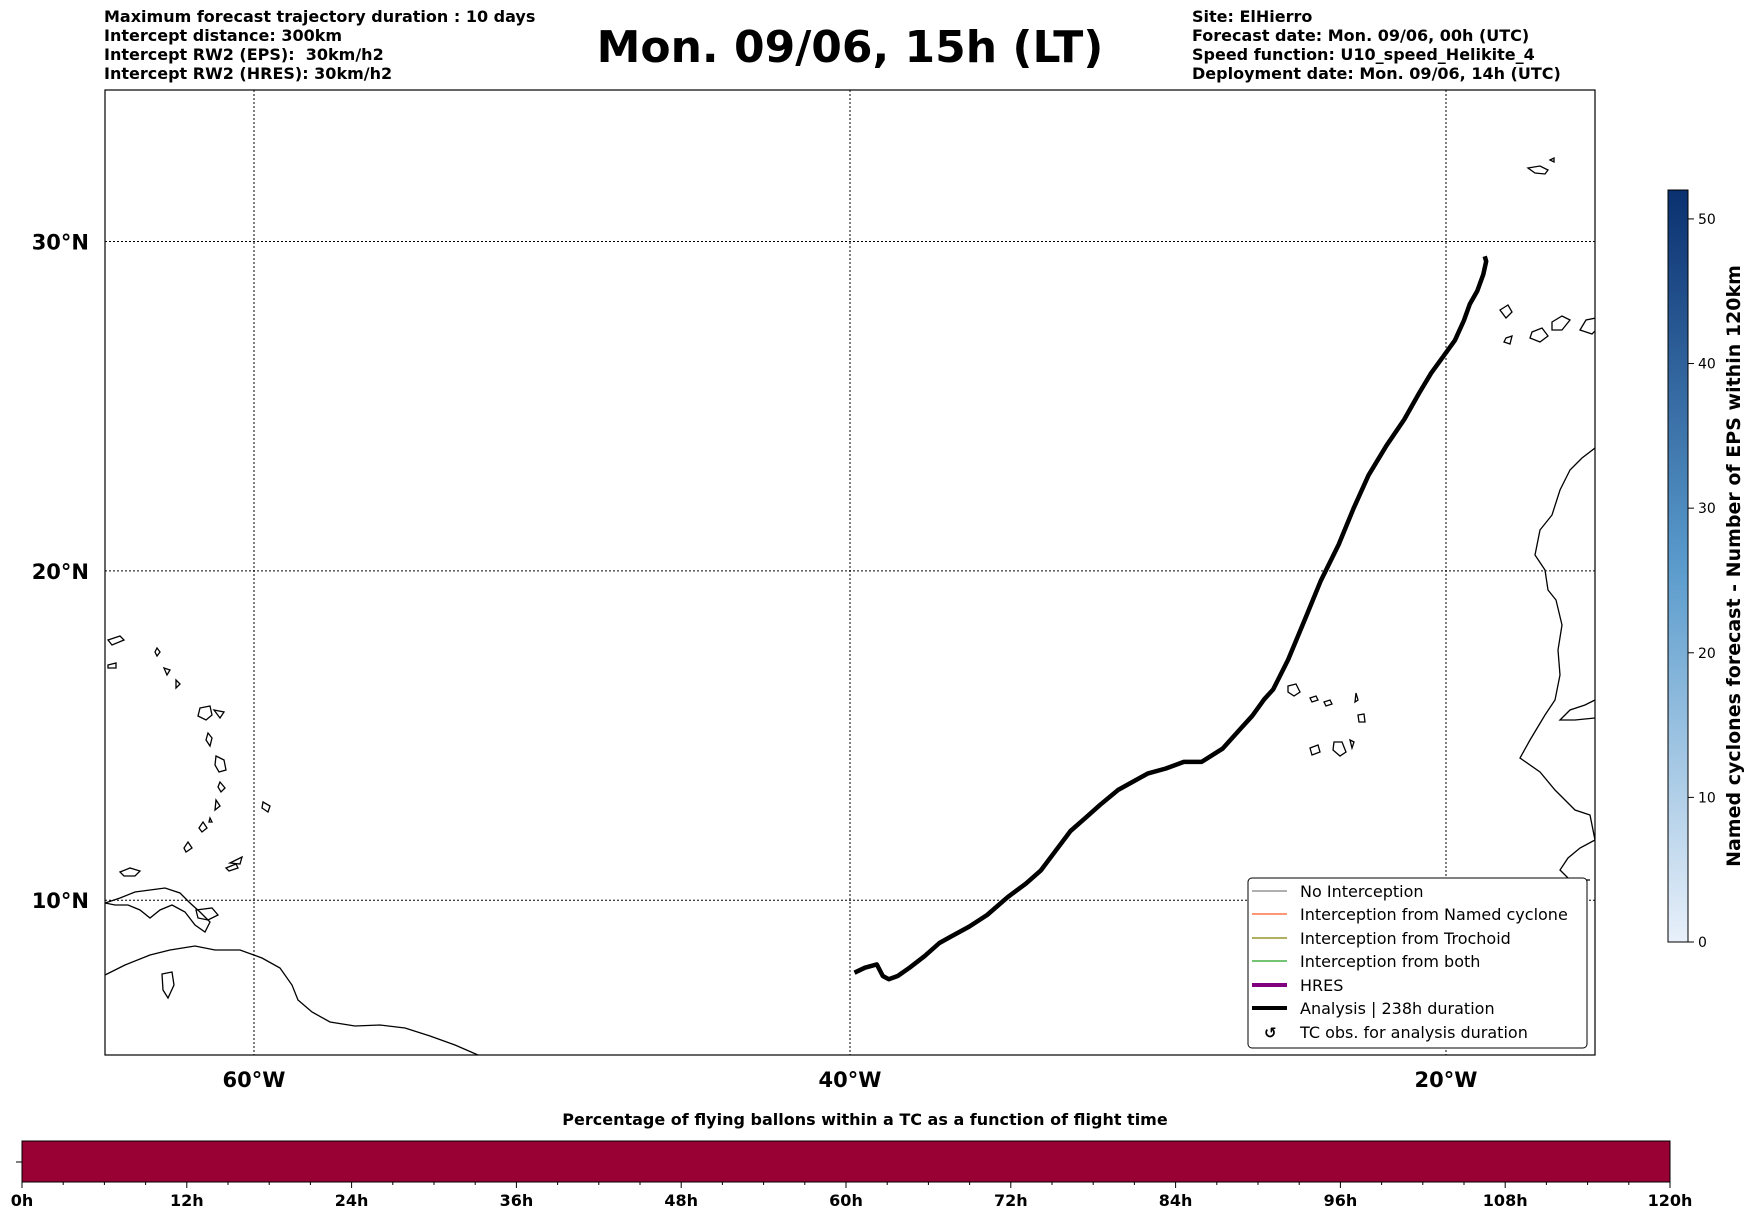 The width and height of the screenshot is (1748, 1213). I want to click on flight-time-label: 84h, so click(1176, 1200).